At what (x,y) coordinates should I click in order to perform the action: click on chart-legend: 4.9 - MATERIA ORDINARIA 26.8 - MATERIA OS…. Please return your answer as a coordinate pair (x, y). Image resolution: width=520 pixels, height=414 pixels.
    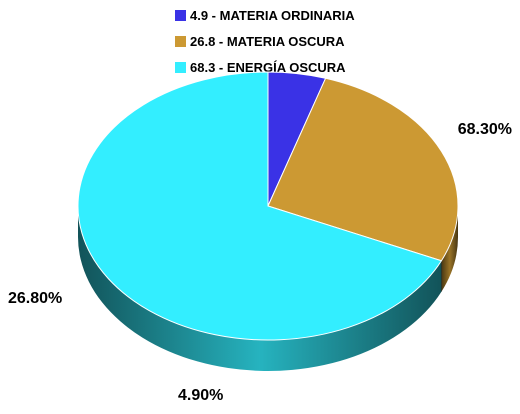
    Looking at the image, I should click on (265, 41).